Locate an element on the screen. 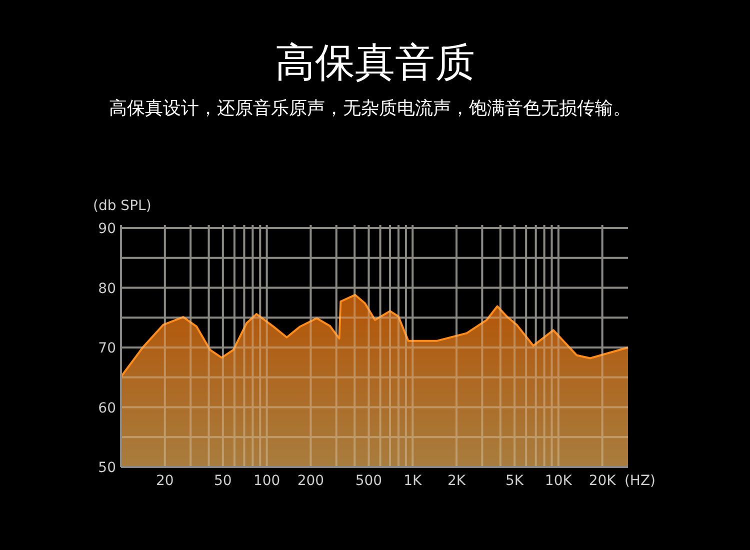 The image size is (750, 550). y-tick-label: 70 is located at coordinates (107, 348).